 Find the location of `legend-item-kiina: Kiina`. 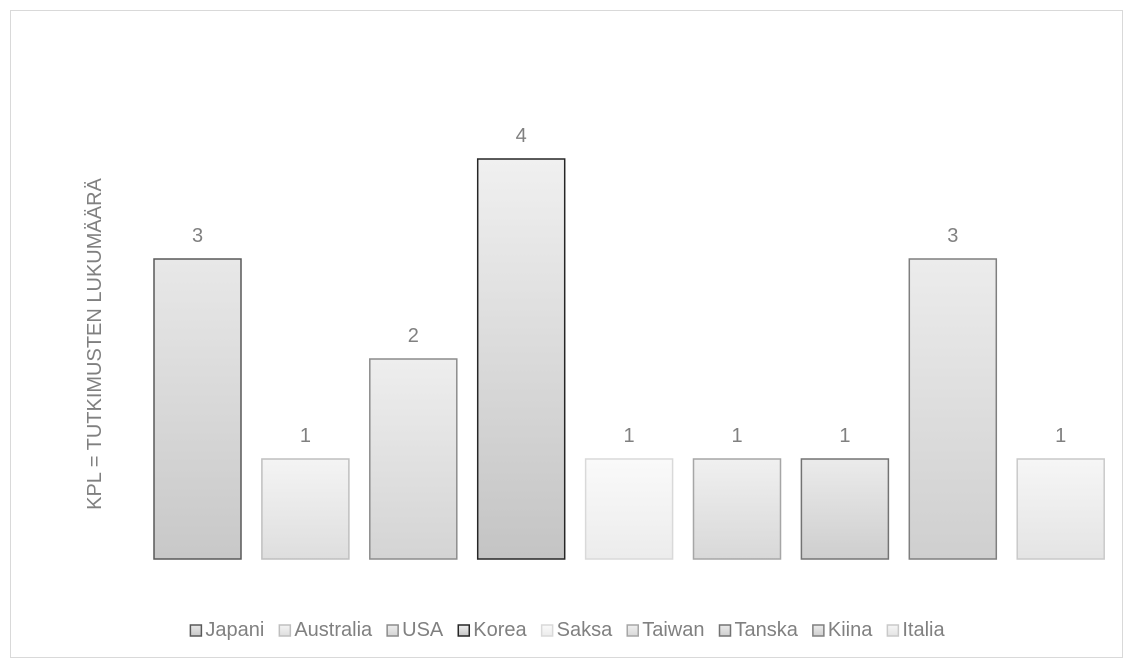

legend-item-kiina: Kiina is located at coordinates (842, 630).